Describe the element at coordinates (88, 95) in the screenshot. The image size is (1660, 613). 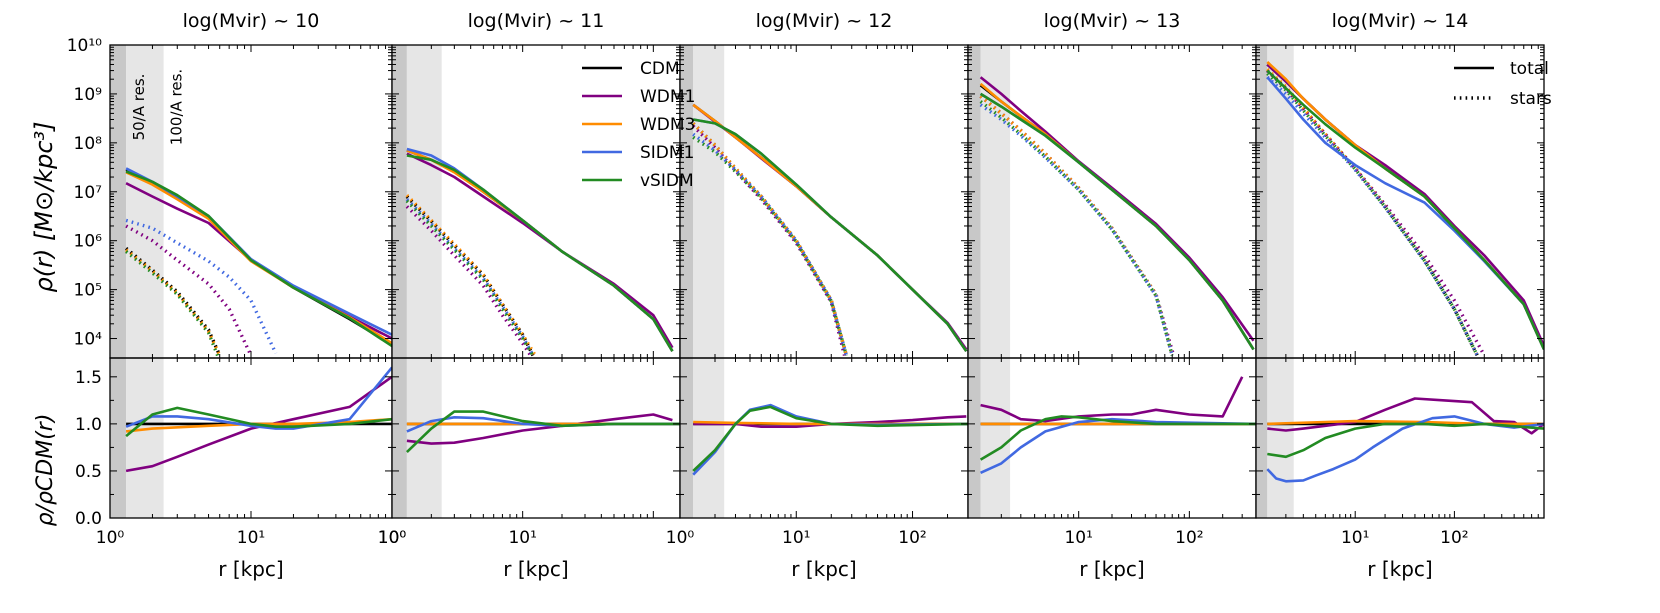
I see `top-y-tick-label: 10⁹` at that location.